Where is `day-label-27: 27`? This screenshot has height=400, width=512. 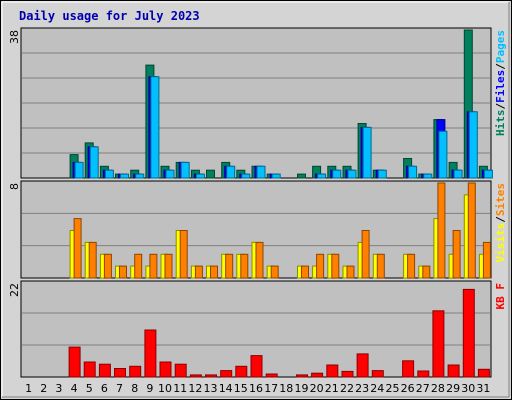
day-label-27: 27 is located at coordinates (423, 388).